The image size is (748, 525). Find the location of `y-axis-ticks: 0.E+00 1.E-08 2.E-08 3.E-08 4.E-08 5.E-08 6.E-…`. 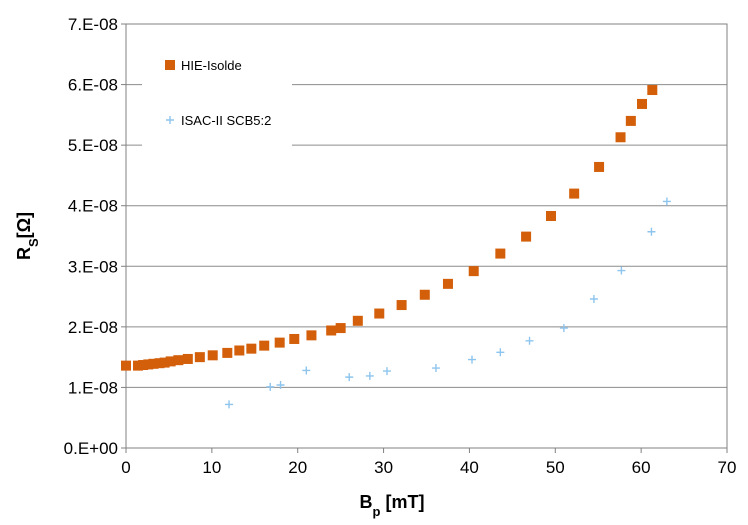

y-axis-ticks: 0.E+00 1.E-08 2.E-08 3.E-08 4.E-08 5.E-08 6.E-… is located at coordinates (95, 236).